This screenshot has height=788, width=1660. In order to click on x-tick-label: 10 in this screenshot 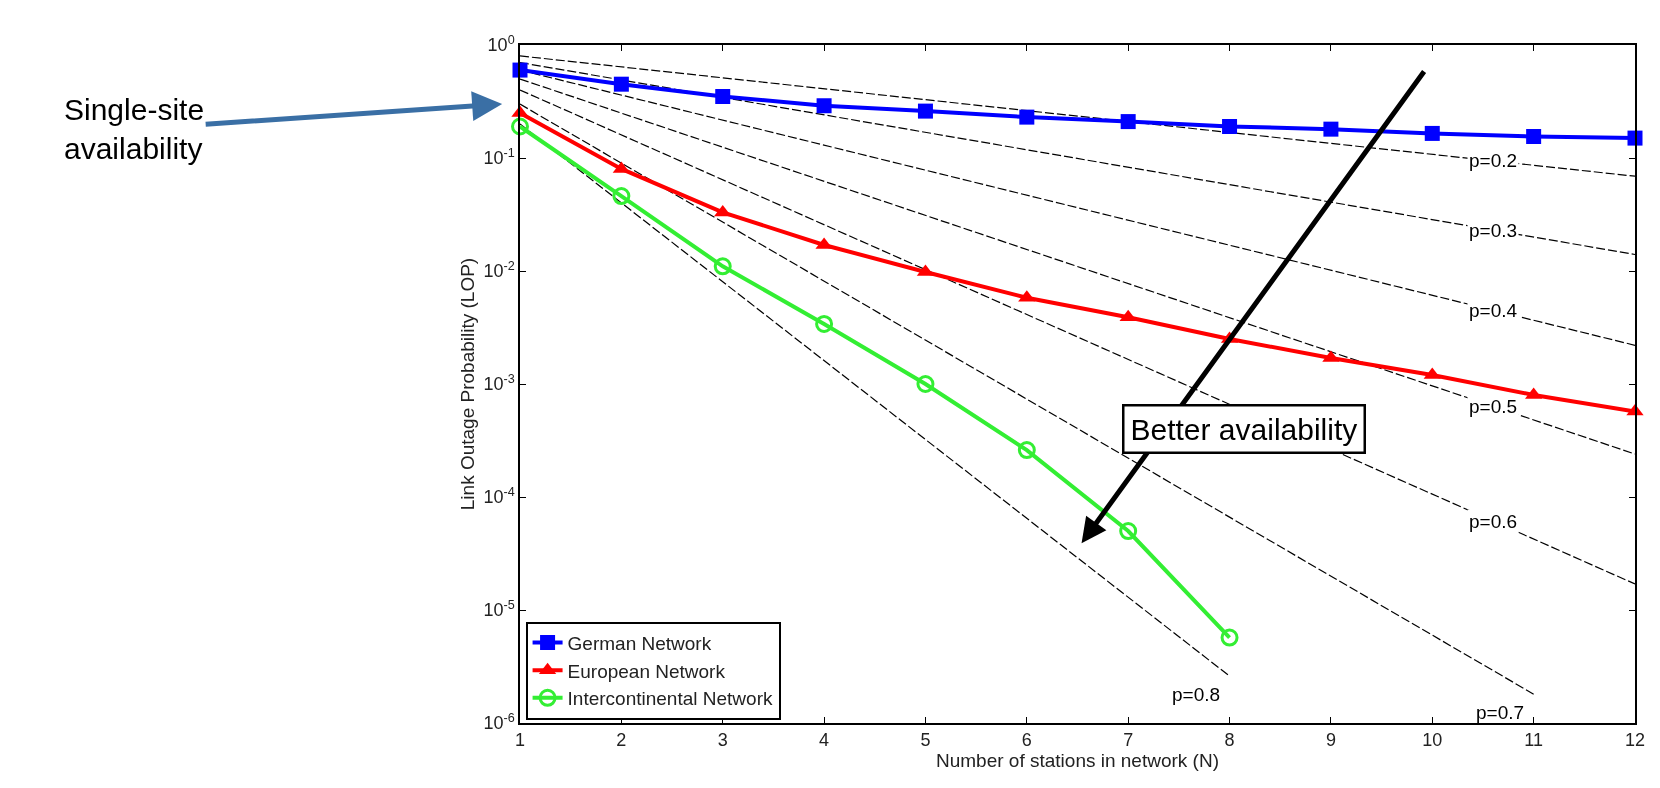, I will do `click(1432, 740)`.